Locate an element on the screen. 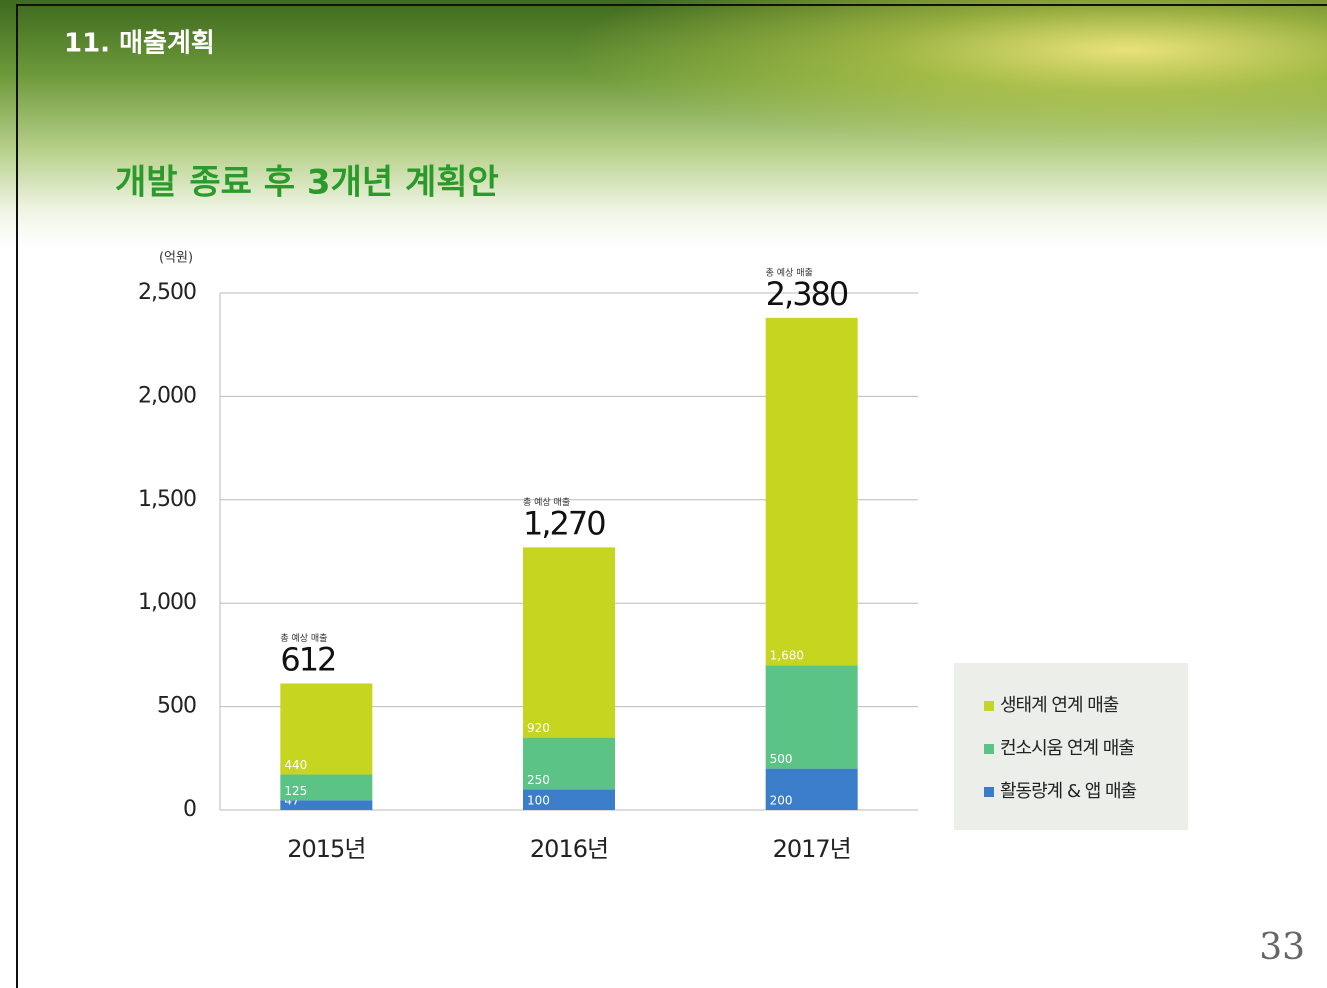 The width and height of the screenshot is (1327, 988). x-tick-label: 2017년 is located at coordinates (812, 849).